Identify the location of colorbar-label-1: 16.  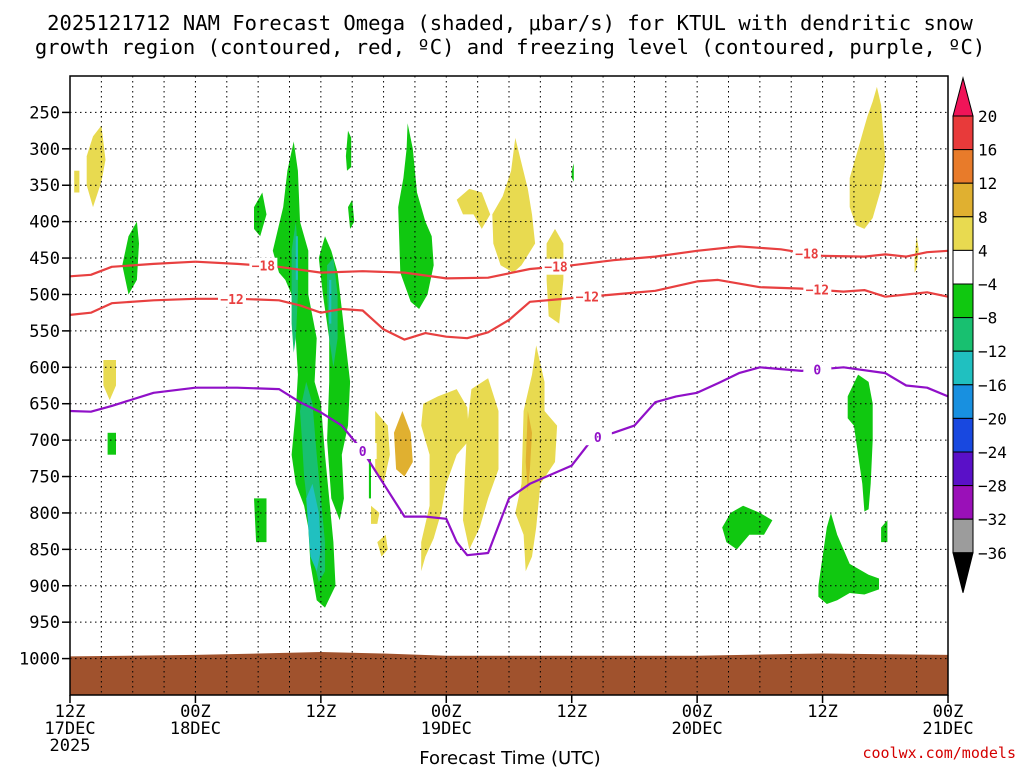
(987, 150).